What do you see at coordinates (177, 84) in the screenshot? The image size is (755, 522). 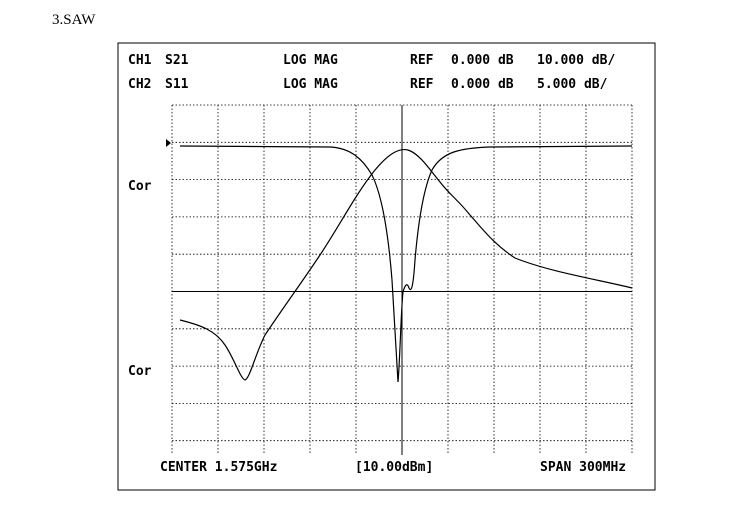 I see `header-field: S11` at bounding box center [177, 84].